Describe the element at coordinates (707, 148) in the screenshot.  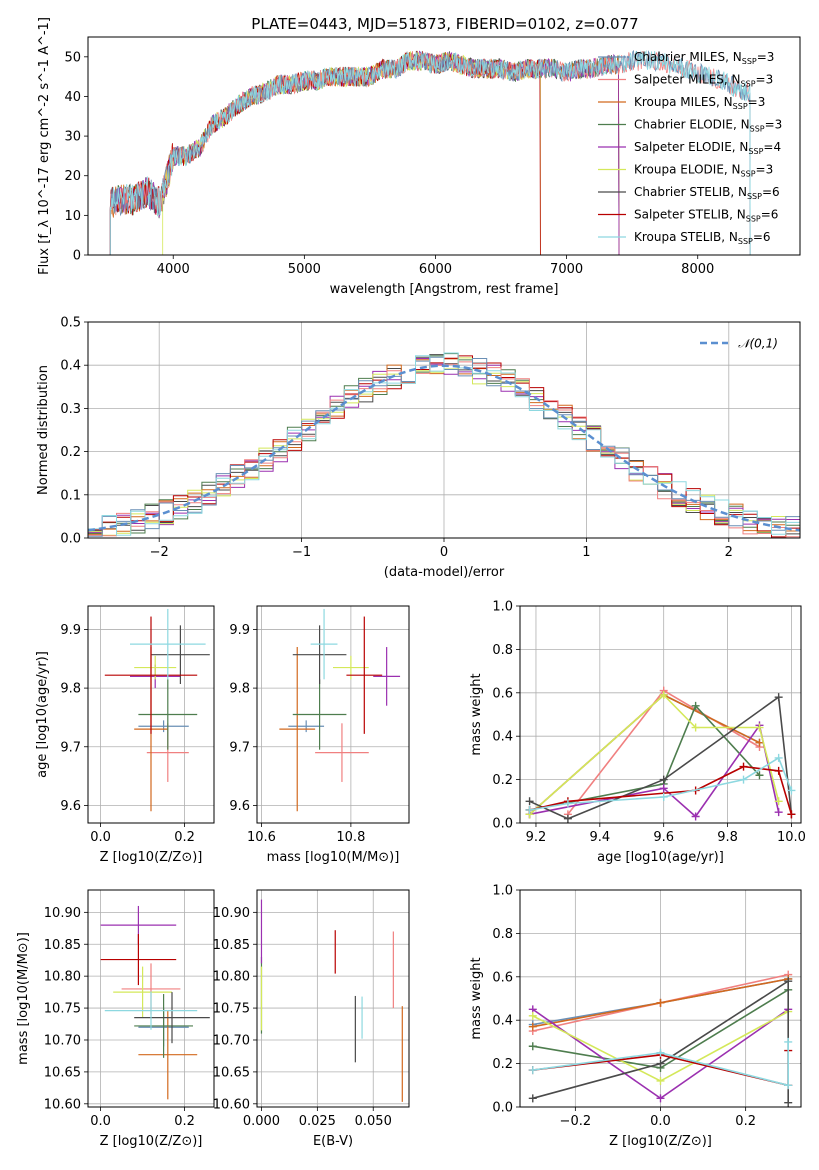
I see `legend-entry: Salpeter ELODIE, NSSP=4` at that location.